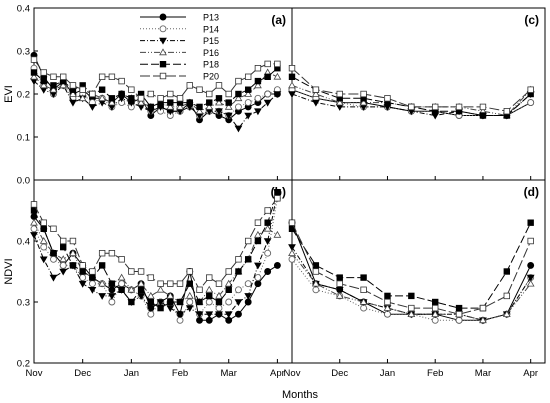  I want to click on x-axis-title: Months, so click(300, 395).